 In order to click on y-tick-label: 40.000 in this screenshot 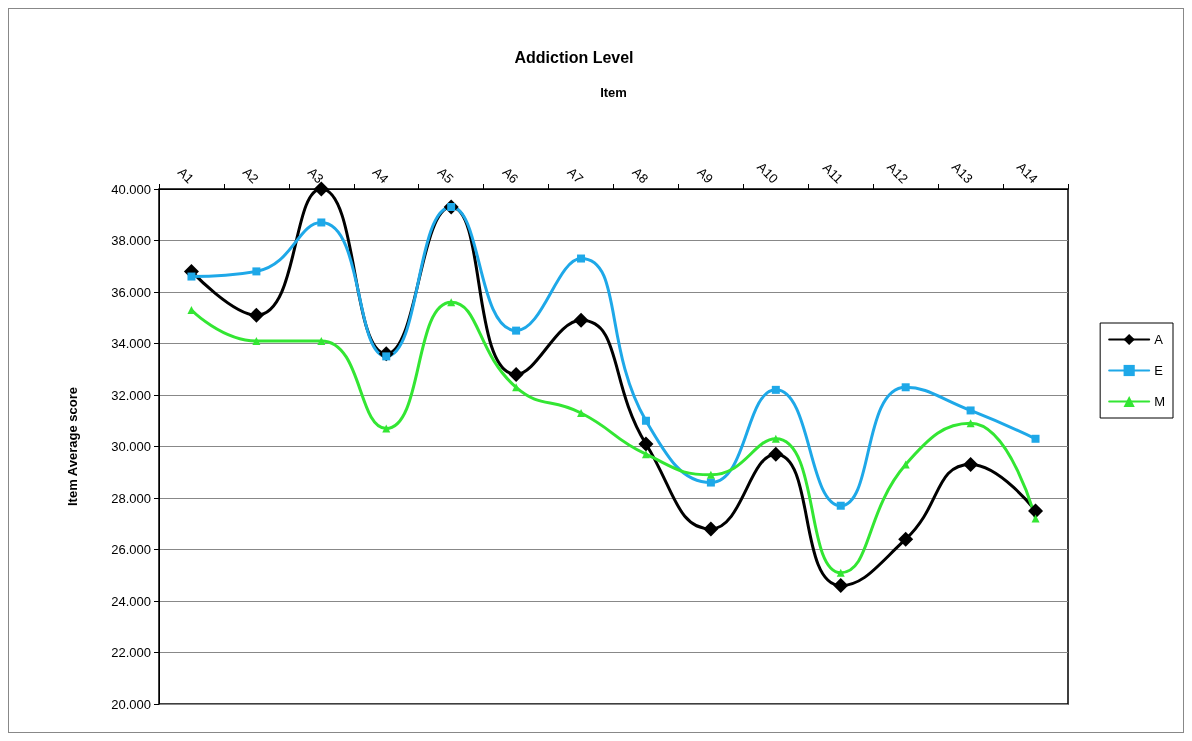, I will do `click(131, 189)`.